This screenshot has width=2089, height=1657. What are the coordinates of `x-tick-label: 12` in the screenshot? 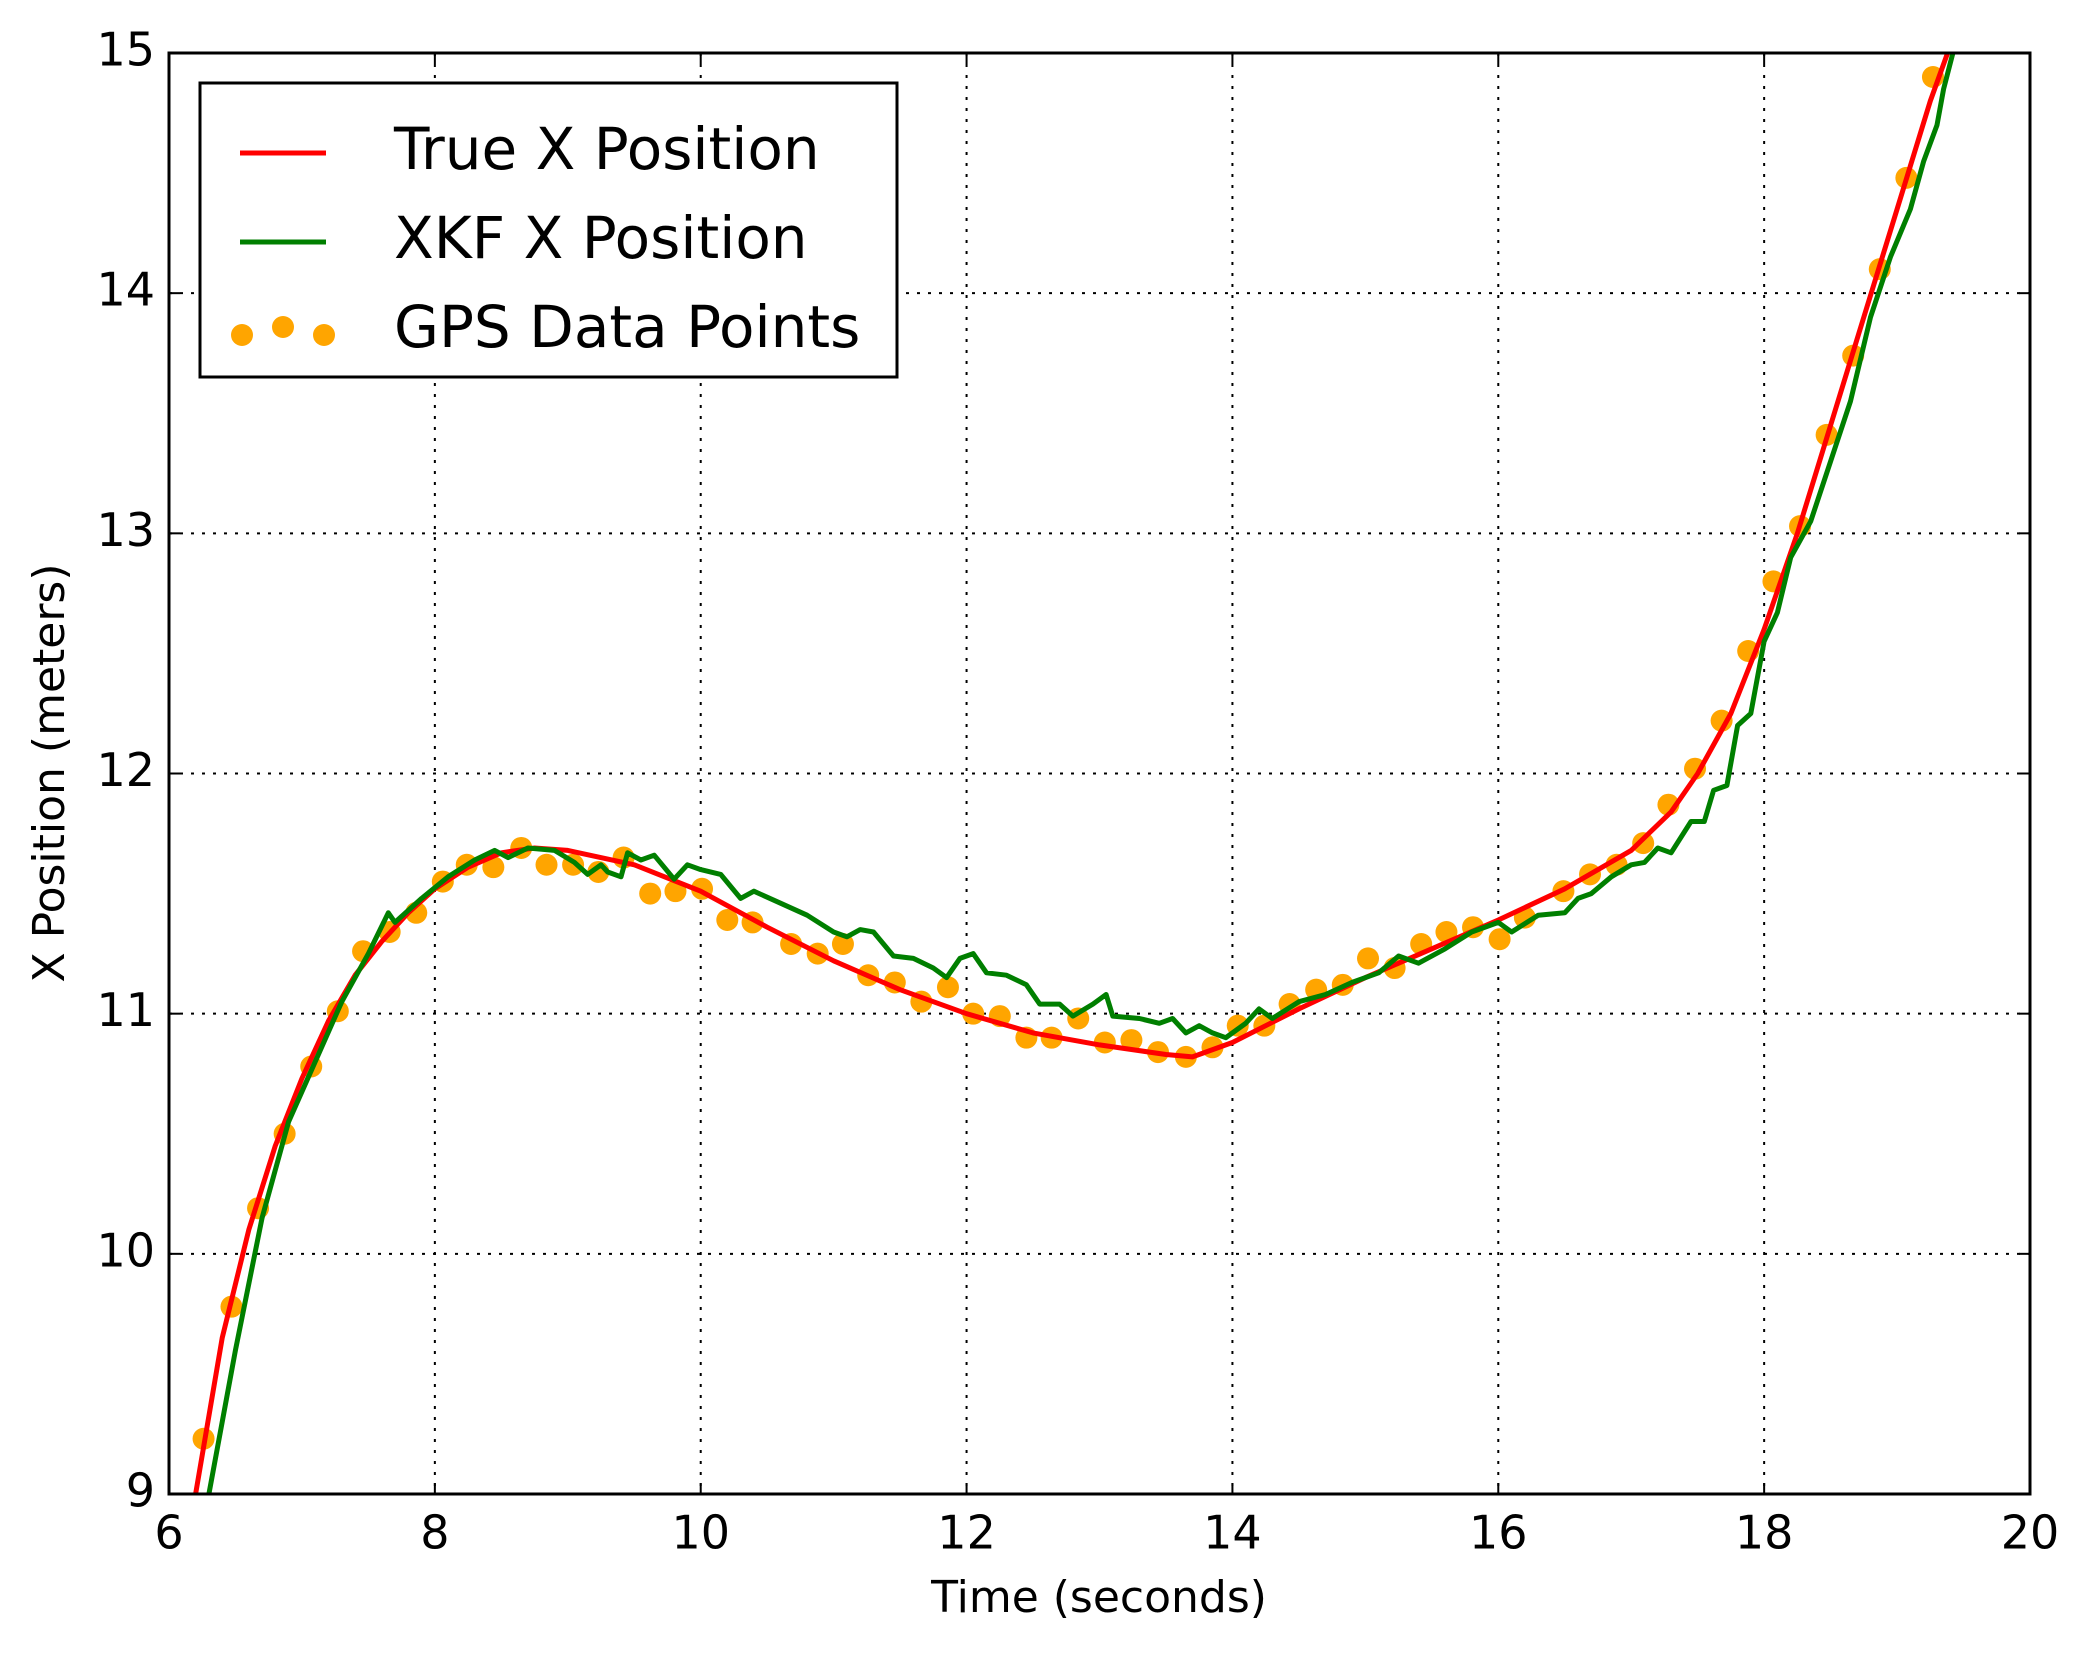 It's located at (966, 1533).